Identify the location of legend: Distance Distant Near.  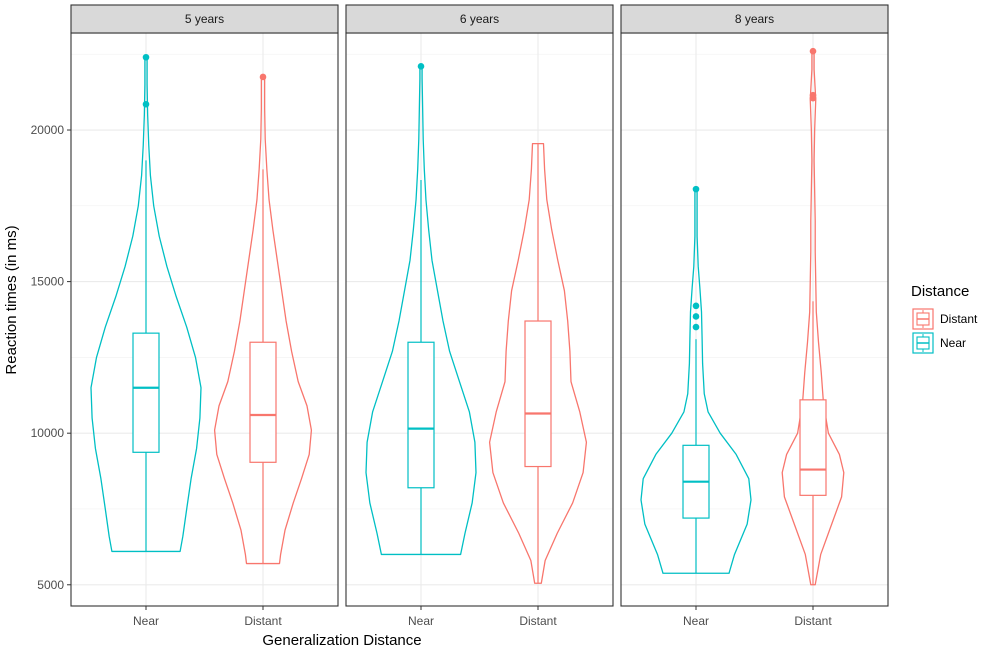
(944, 319).